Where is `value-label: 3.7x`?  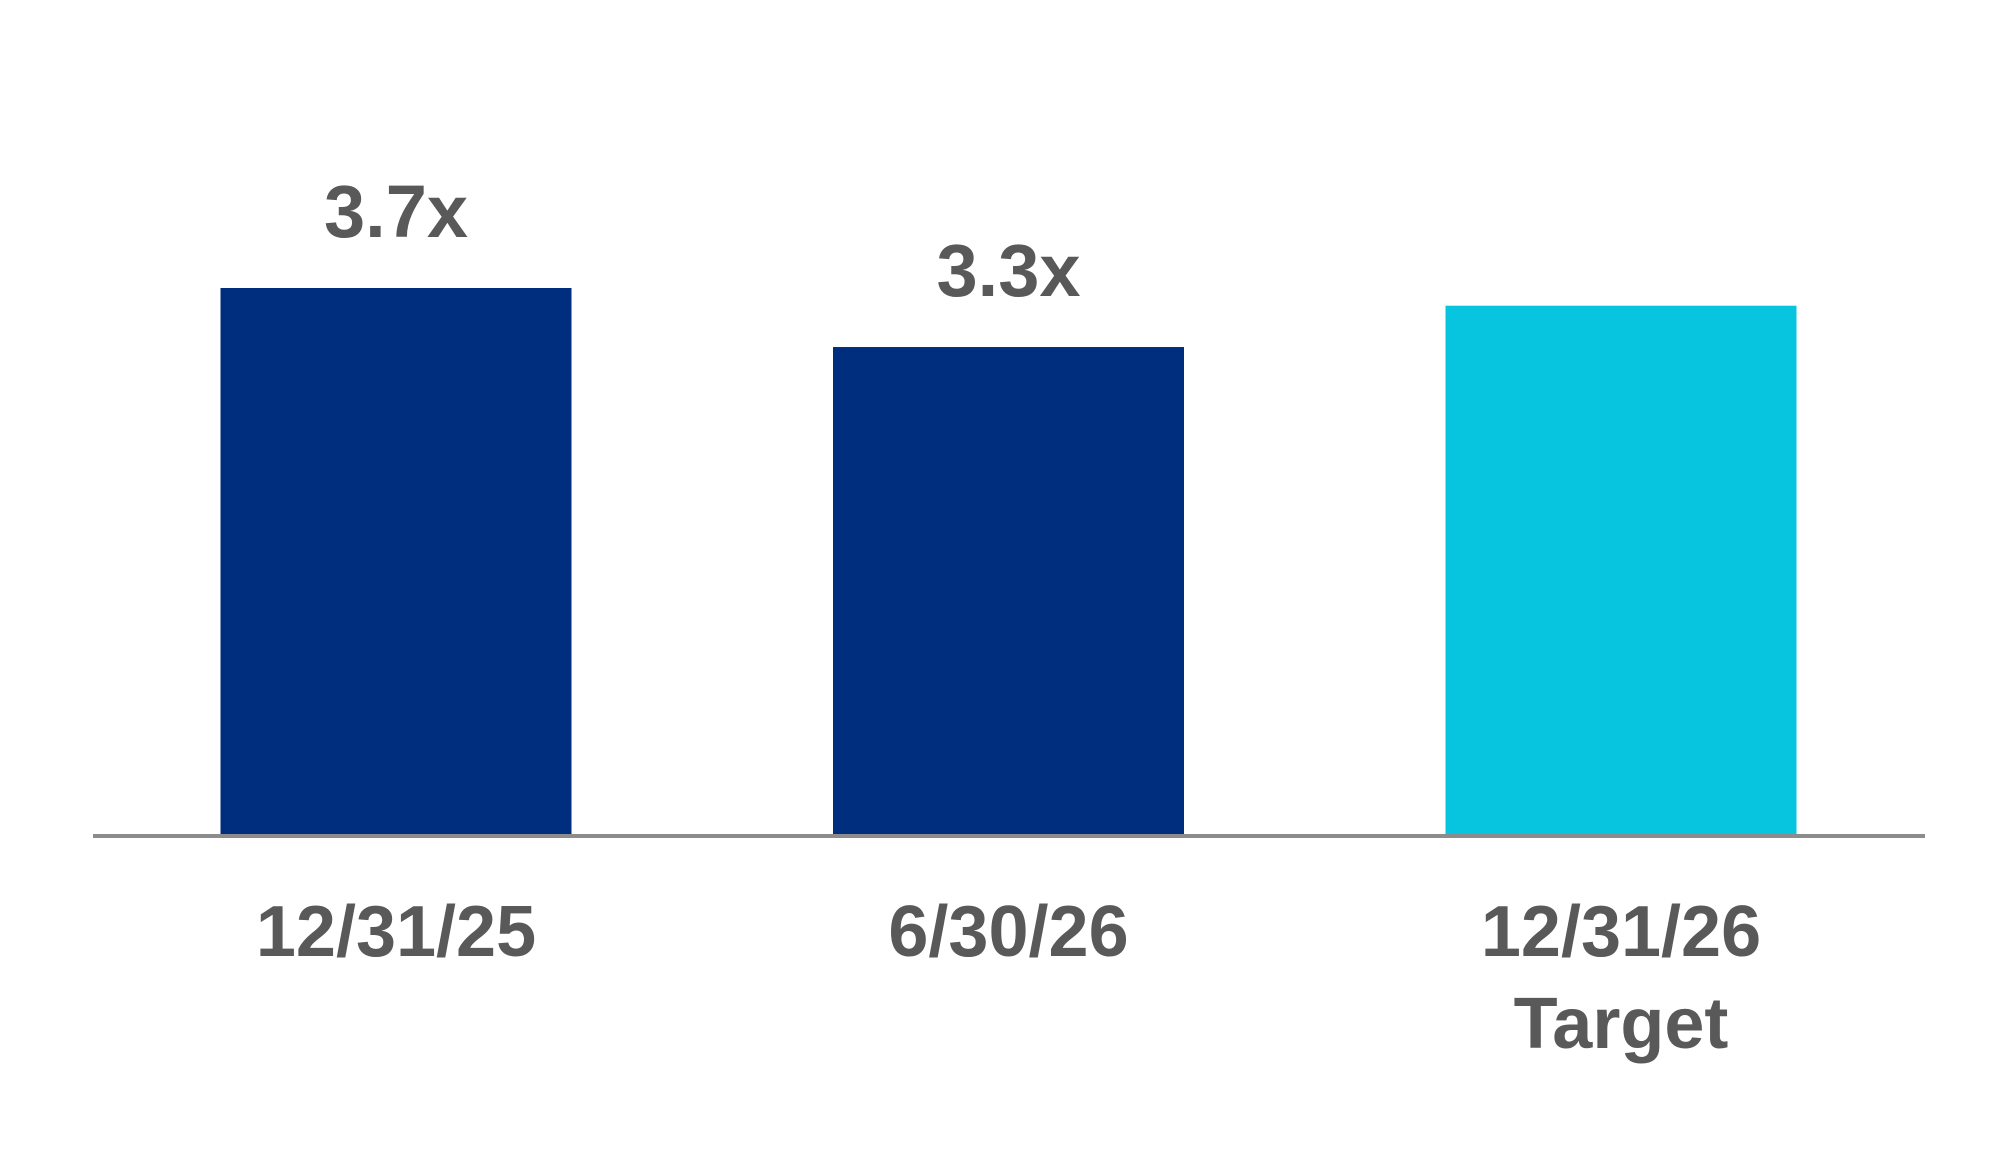
value-label: 3.7x is located at coordinates (396, 211).